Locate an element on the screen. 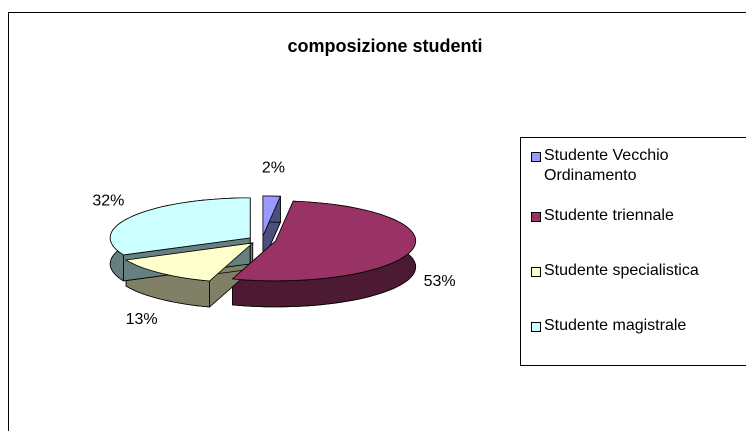 The image size is (746, 431). legend-label: Studente triennale is located at coordinates (609, 215).